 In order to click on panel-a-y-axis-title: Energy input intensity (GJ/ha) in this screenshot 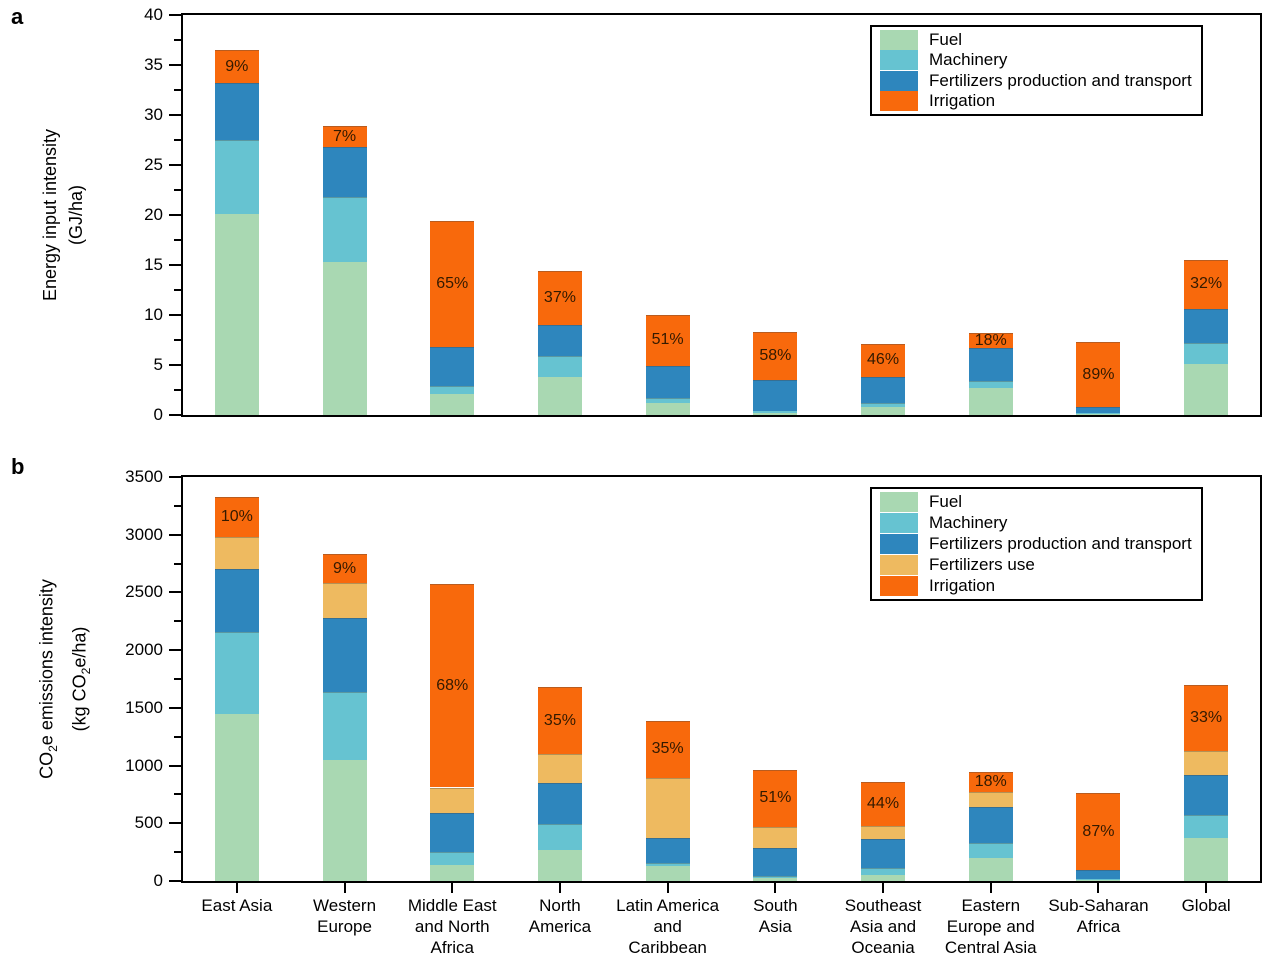, I will do `click(63, 215)`.